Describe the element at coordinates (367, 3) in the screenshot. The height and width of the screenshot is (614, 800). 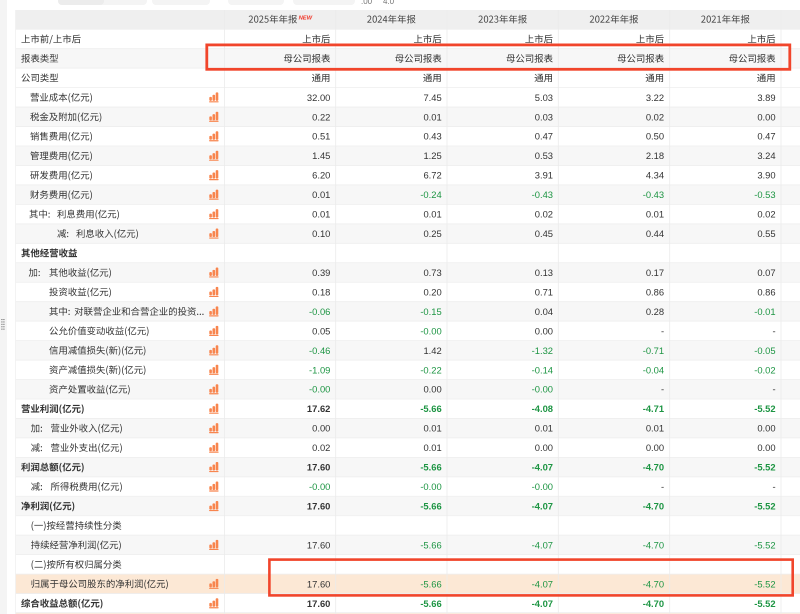
I see `svg-text: .00` at that location.